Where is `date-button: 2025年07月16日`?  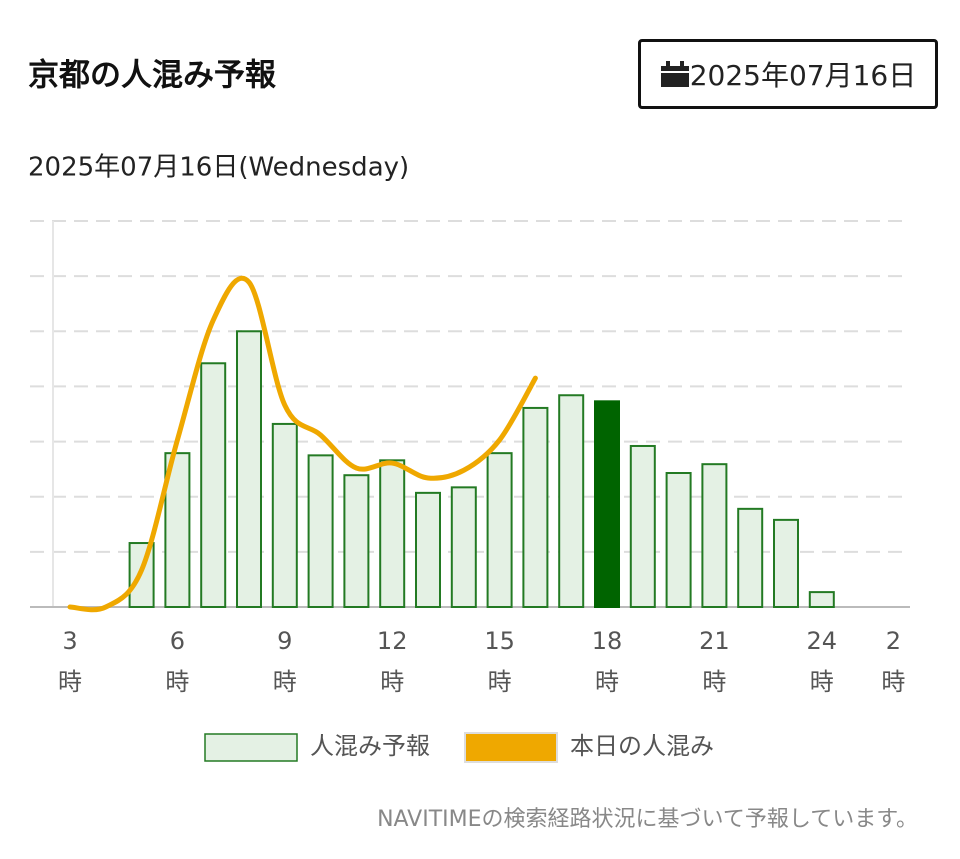 date-button: 2025年07月16日 is located at coordinates (788, 74).